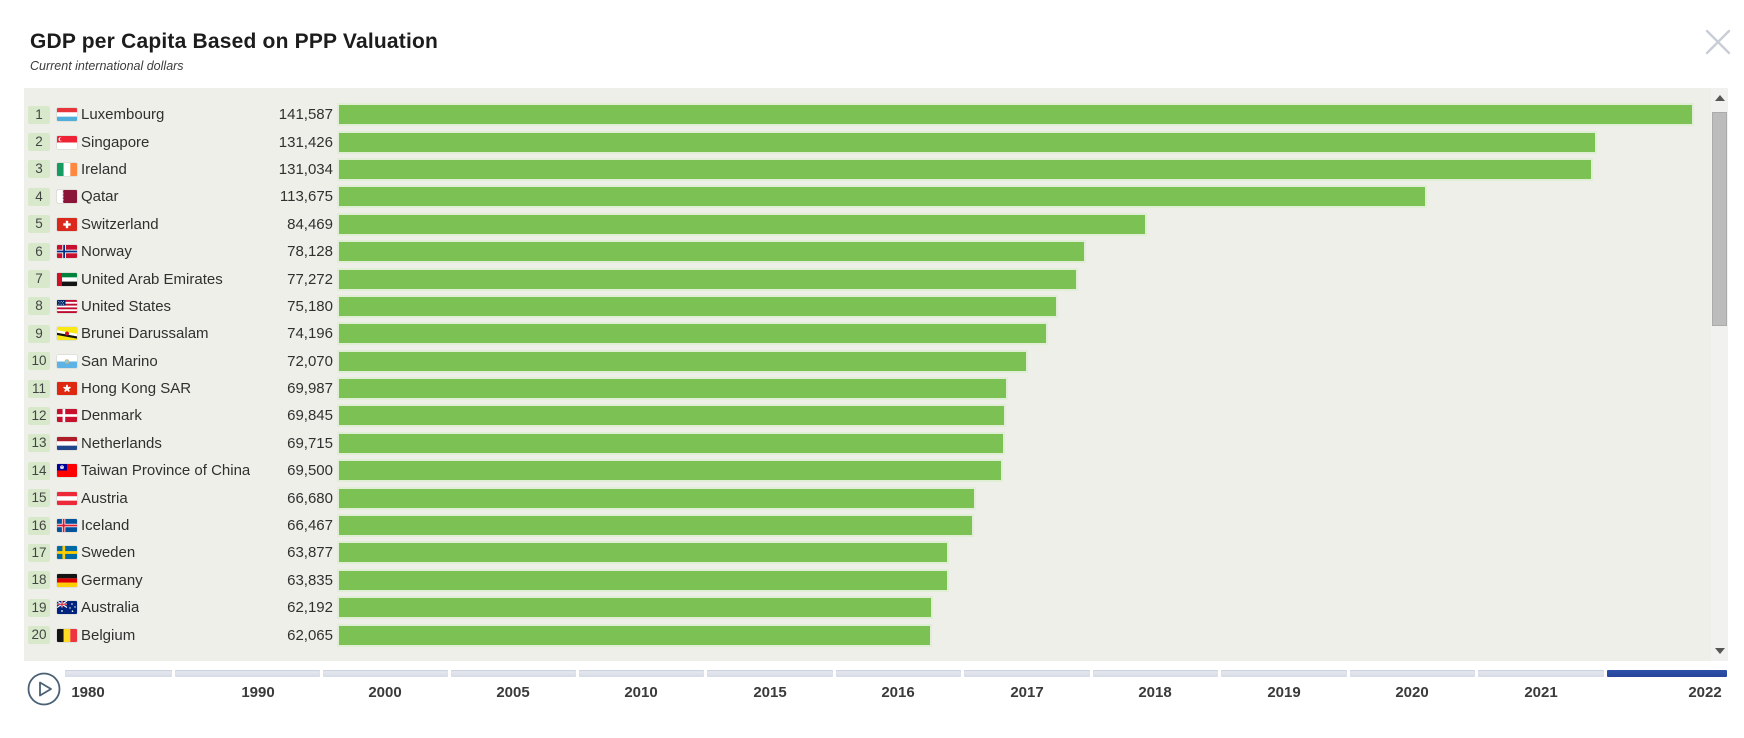  Describe the element at coordinates (1541, 673) in the screenshot. I see `timeline-segment-2021` at that location.